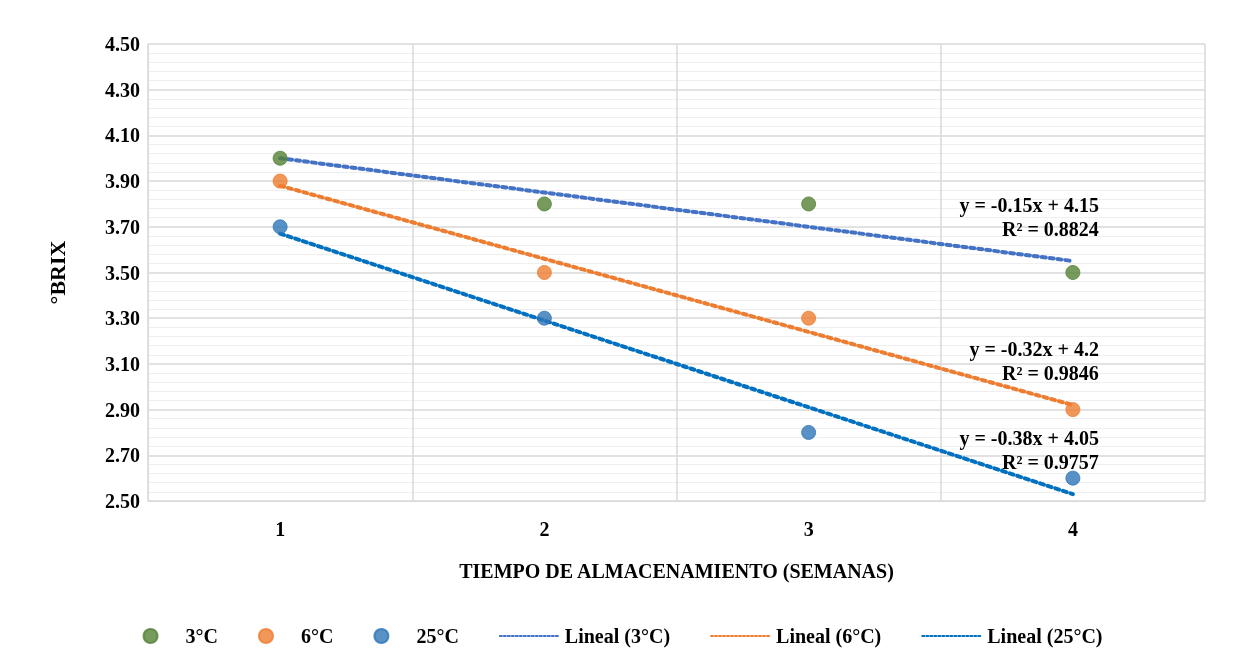 The image size is (1245, 669). Describe the element at coordinates (122, 363) in the screenshot. I see `y-tick-label: 3.10` at that location.